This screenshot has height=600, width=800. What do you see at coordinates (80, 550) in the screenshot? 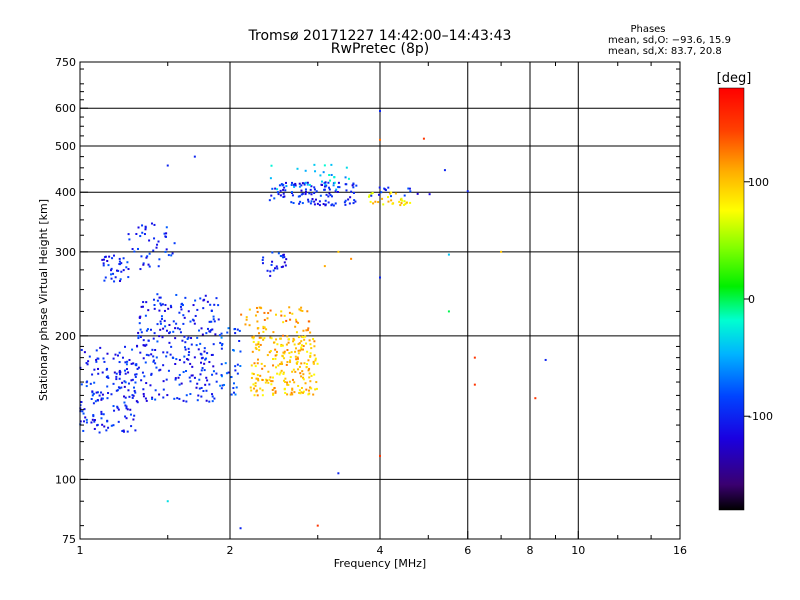
I see `x-tick-label: 1` at bounding box center [80, 550].